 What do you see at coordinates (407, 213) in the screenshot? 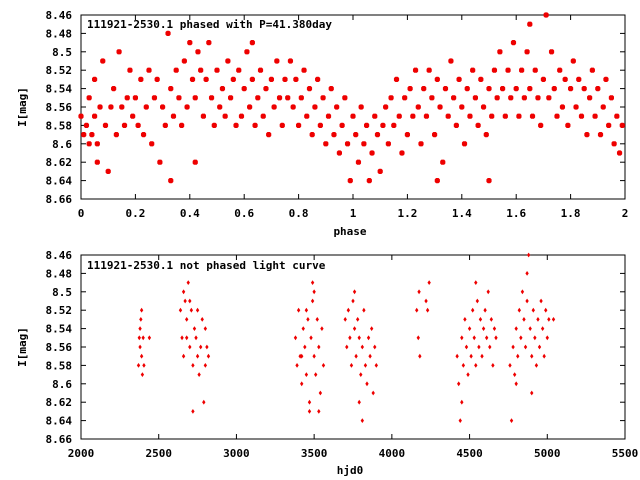
I see `x-tick-label: 1.2` at bounding box center [407, 213].